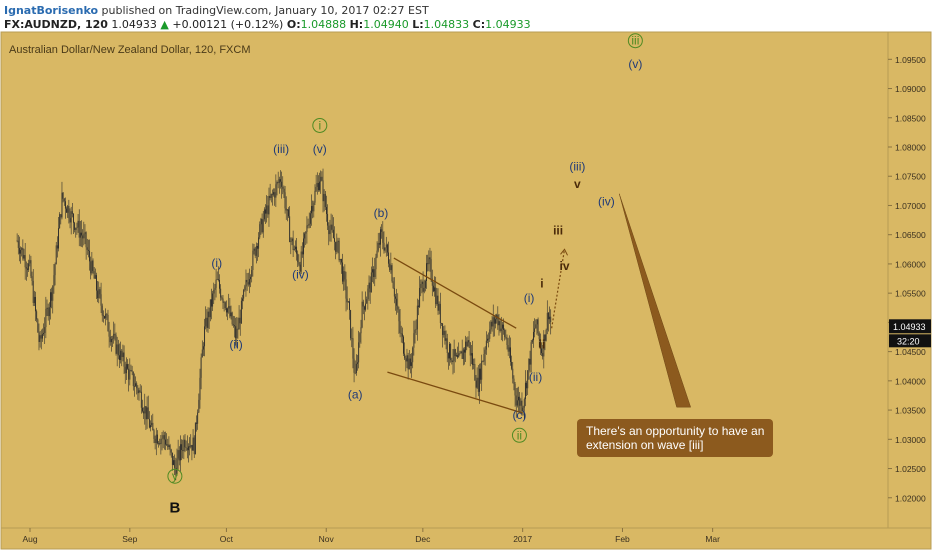 This screenshot has height=550, width=932. What do you see at coordinates (381, 213) in the screenshot?
I see `wave-label: (b)` at bounding box center [381, 213].